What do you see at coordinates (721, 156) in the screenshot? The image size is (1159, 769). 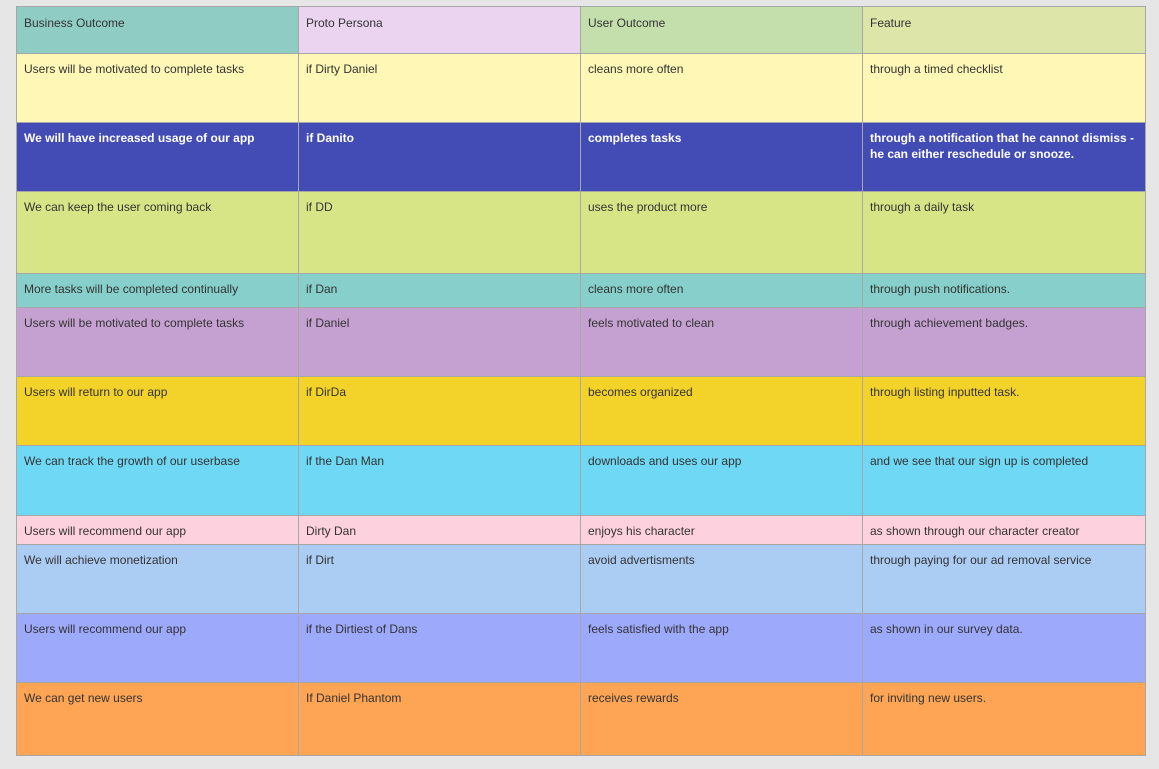 I see `cell-user-outcome: completes tasks` at bounding box center [721, 156].